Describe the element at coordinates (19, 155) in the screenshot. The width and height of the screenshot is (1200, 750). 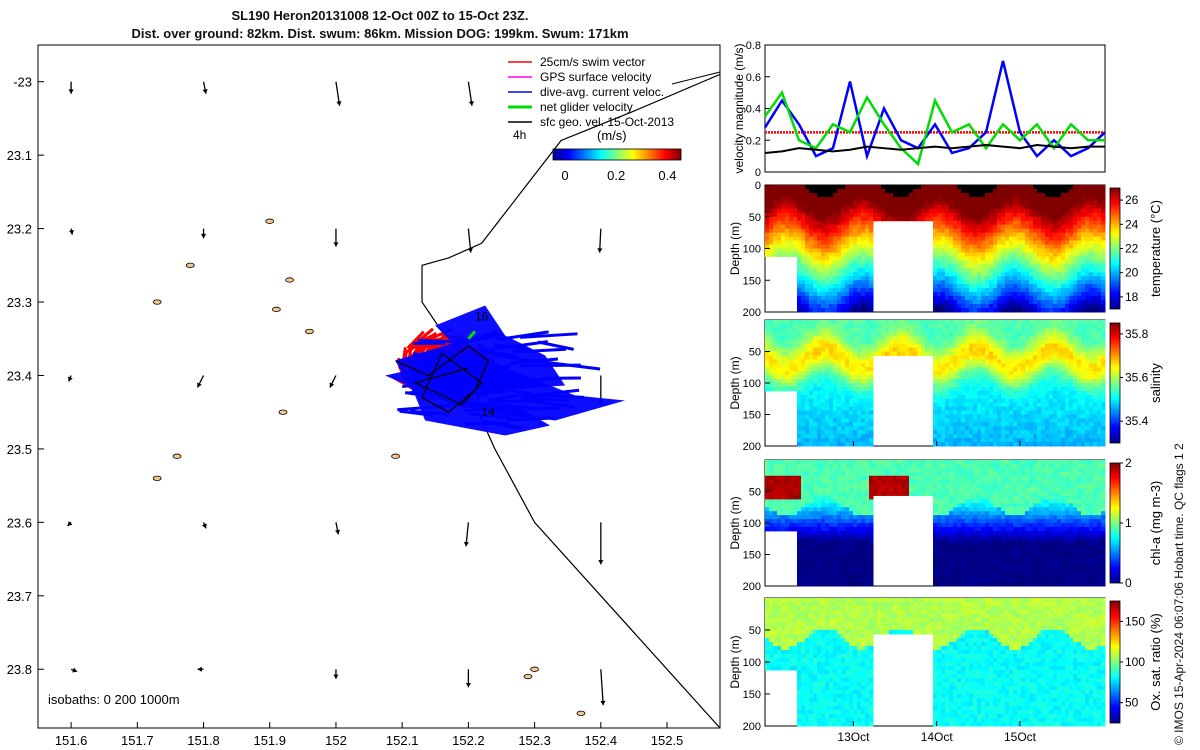
I see `map-y-tick-label: 23.1` at that location.